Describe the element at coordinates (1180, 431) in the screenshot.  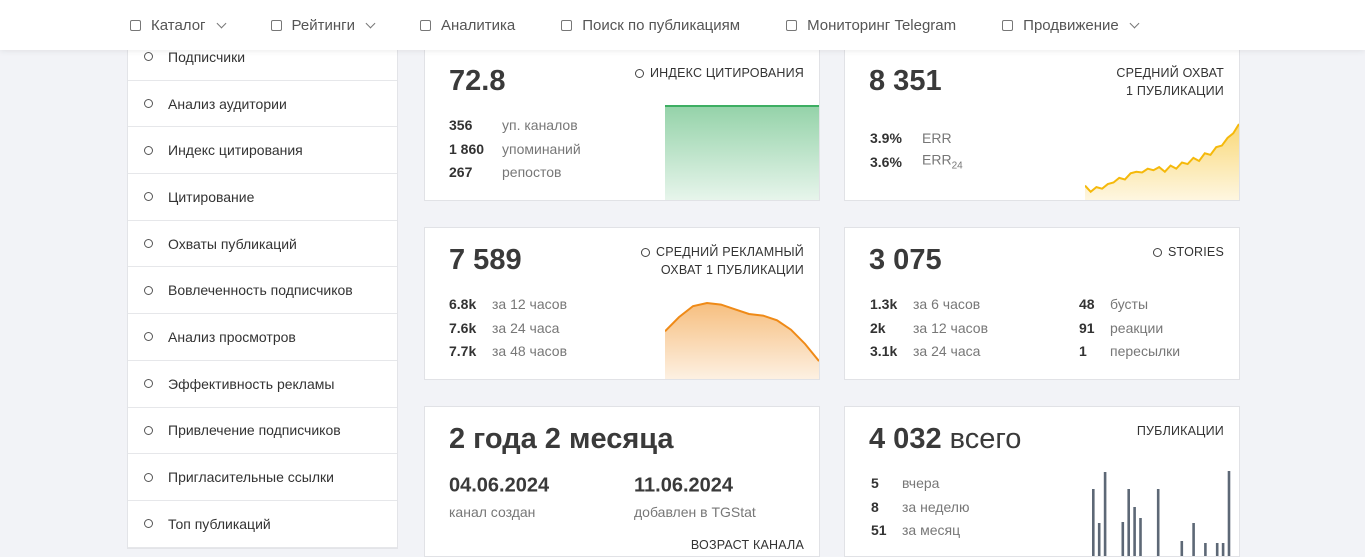
I see `card-label: ПУБЛИКАЦИИ` at that location.